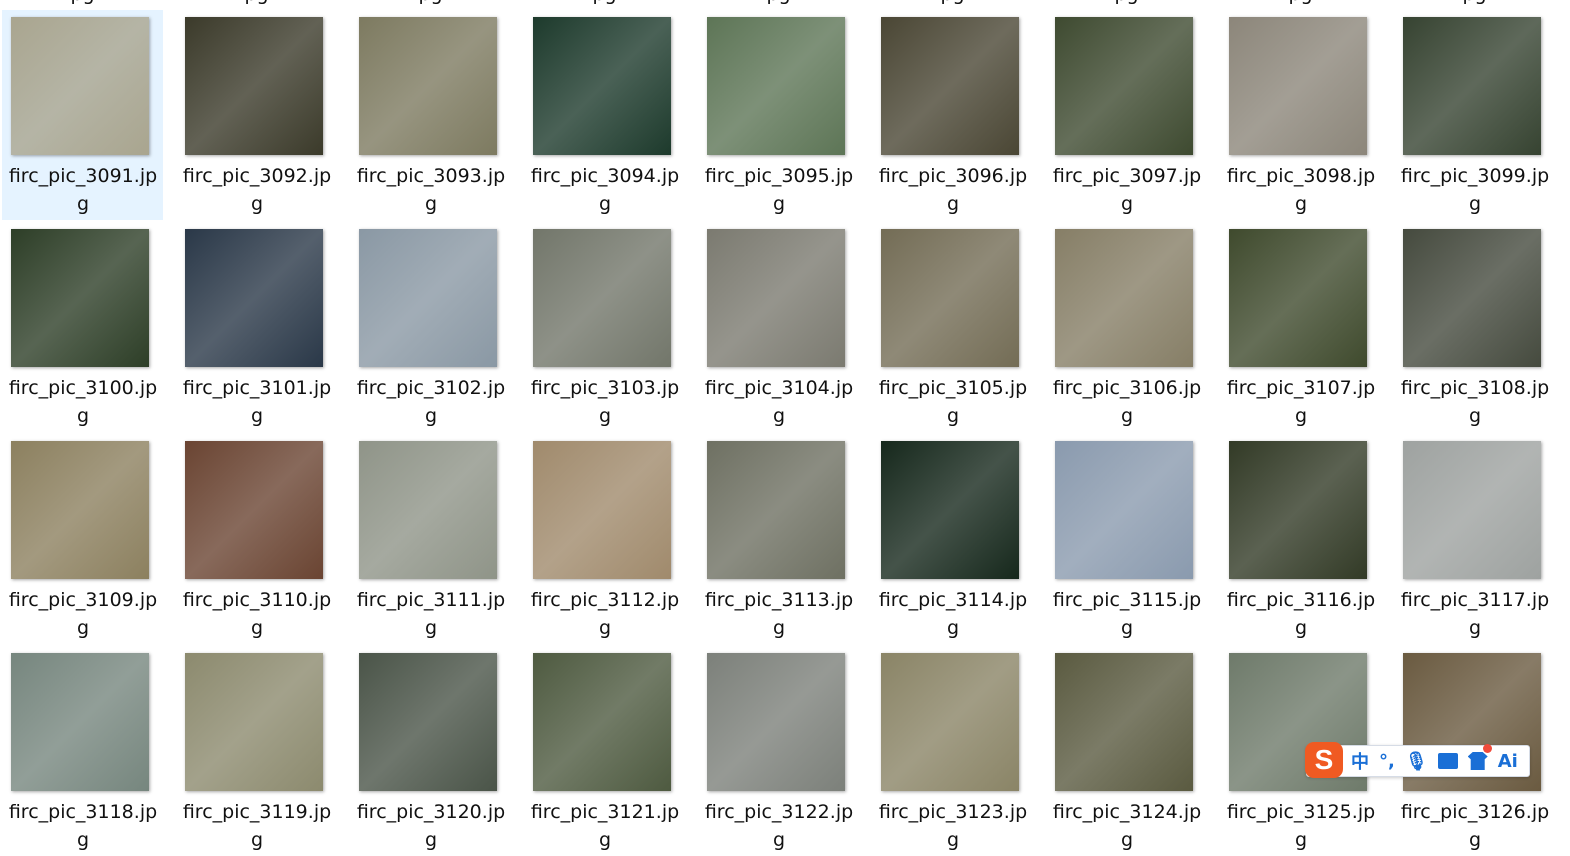 This screenshot has height=856, width=1570. I want to click on file-item: firc_pic_3095.jpg, so click(778, 115).